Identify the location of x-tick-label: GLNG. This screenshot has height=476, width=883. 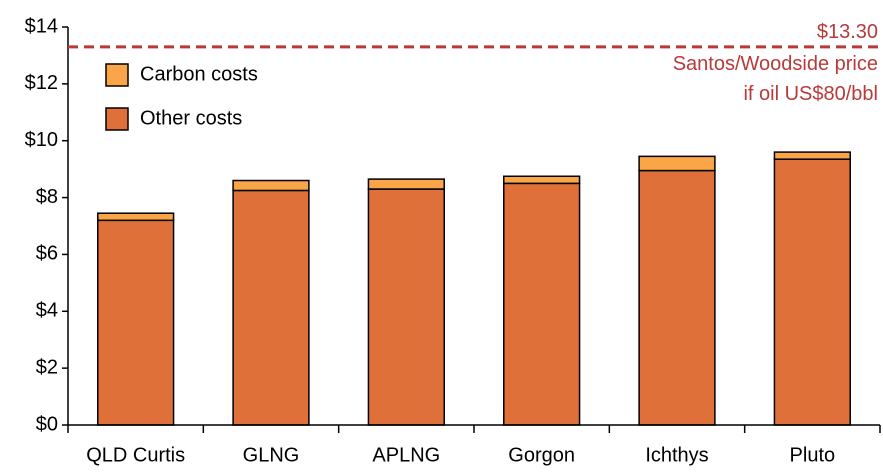
(271, 455).